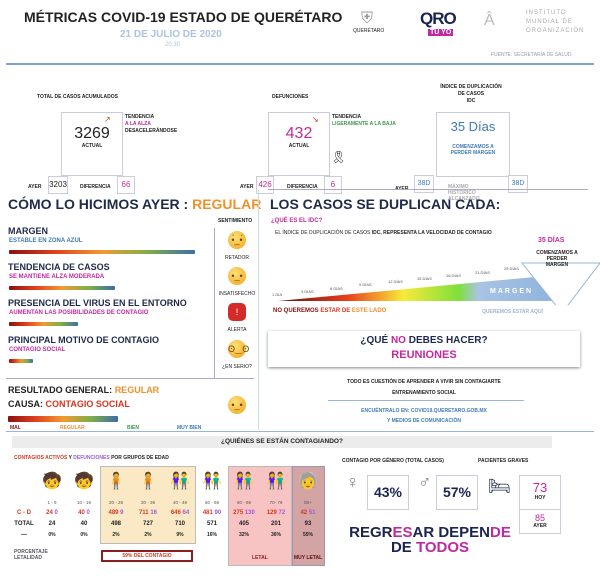 Image resolution: width=600 pixels, height=580 pixels. Describe the element at coordinates (518, 184) in the screenshot. I see `idc-max: 38D` at that location.